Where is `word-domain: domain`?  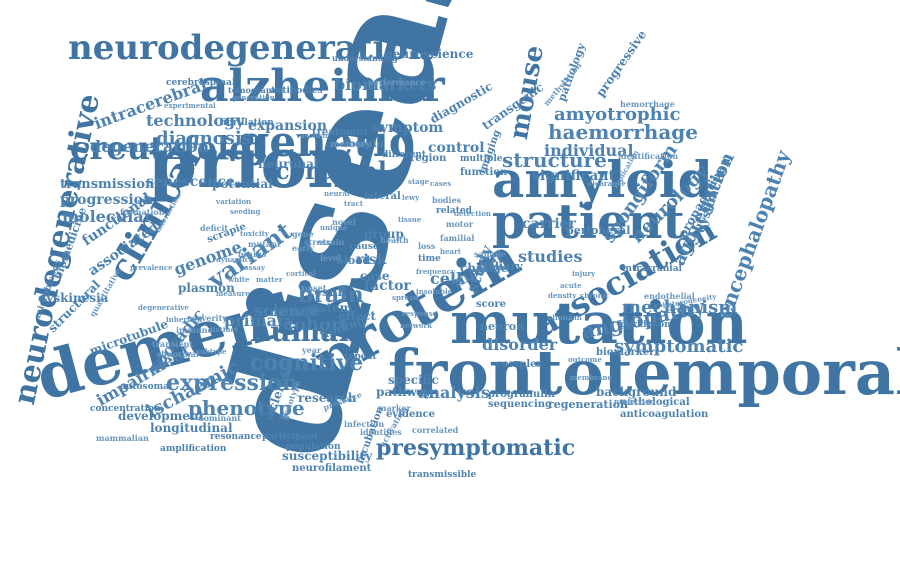 word-domain: domain is located at coordinates (363, 144).